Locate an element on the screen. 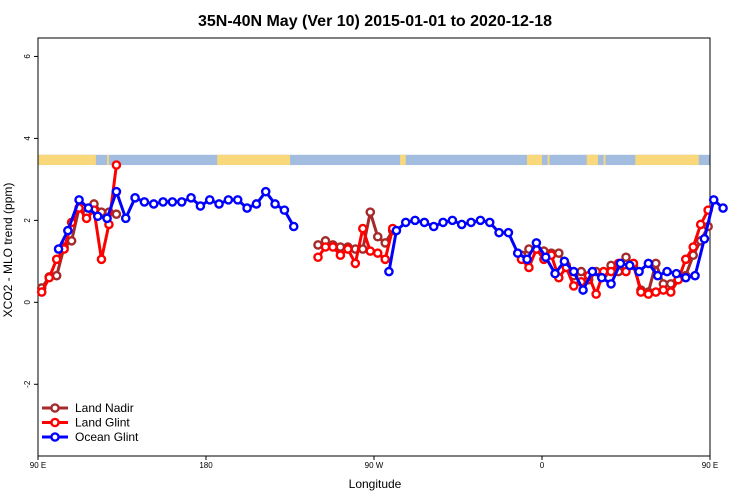 This screenshot has width=750, height=500. y-axis-label: XCO2 - MLO trend (ppm) is located at coordinates (8, 250).